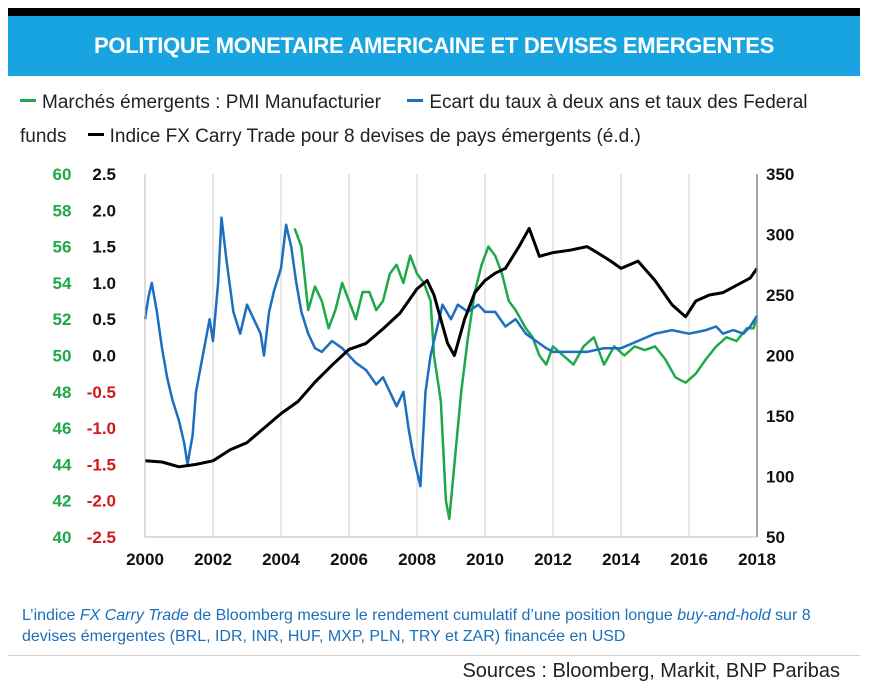 This screenshot has width=870, height=691. I want to click on y-tick-label-spread: 2.5, so click(104, 174).